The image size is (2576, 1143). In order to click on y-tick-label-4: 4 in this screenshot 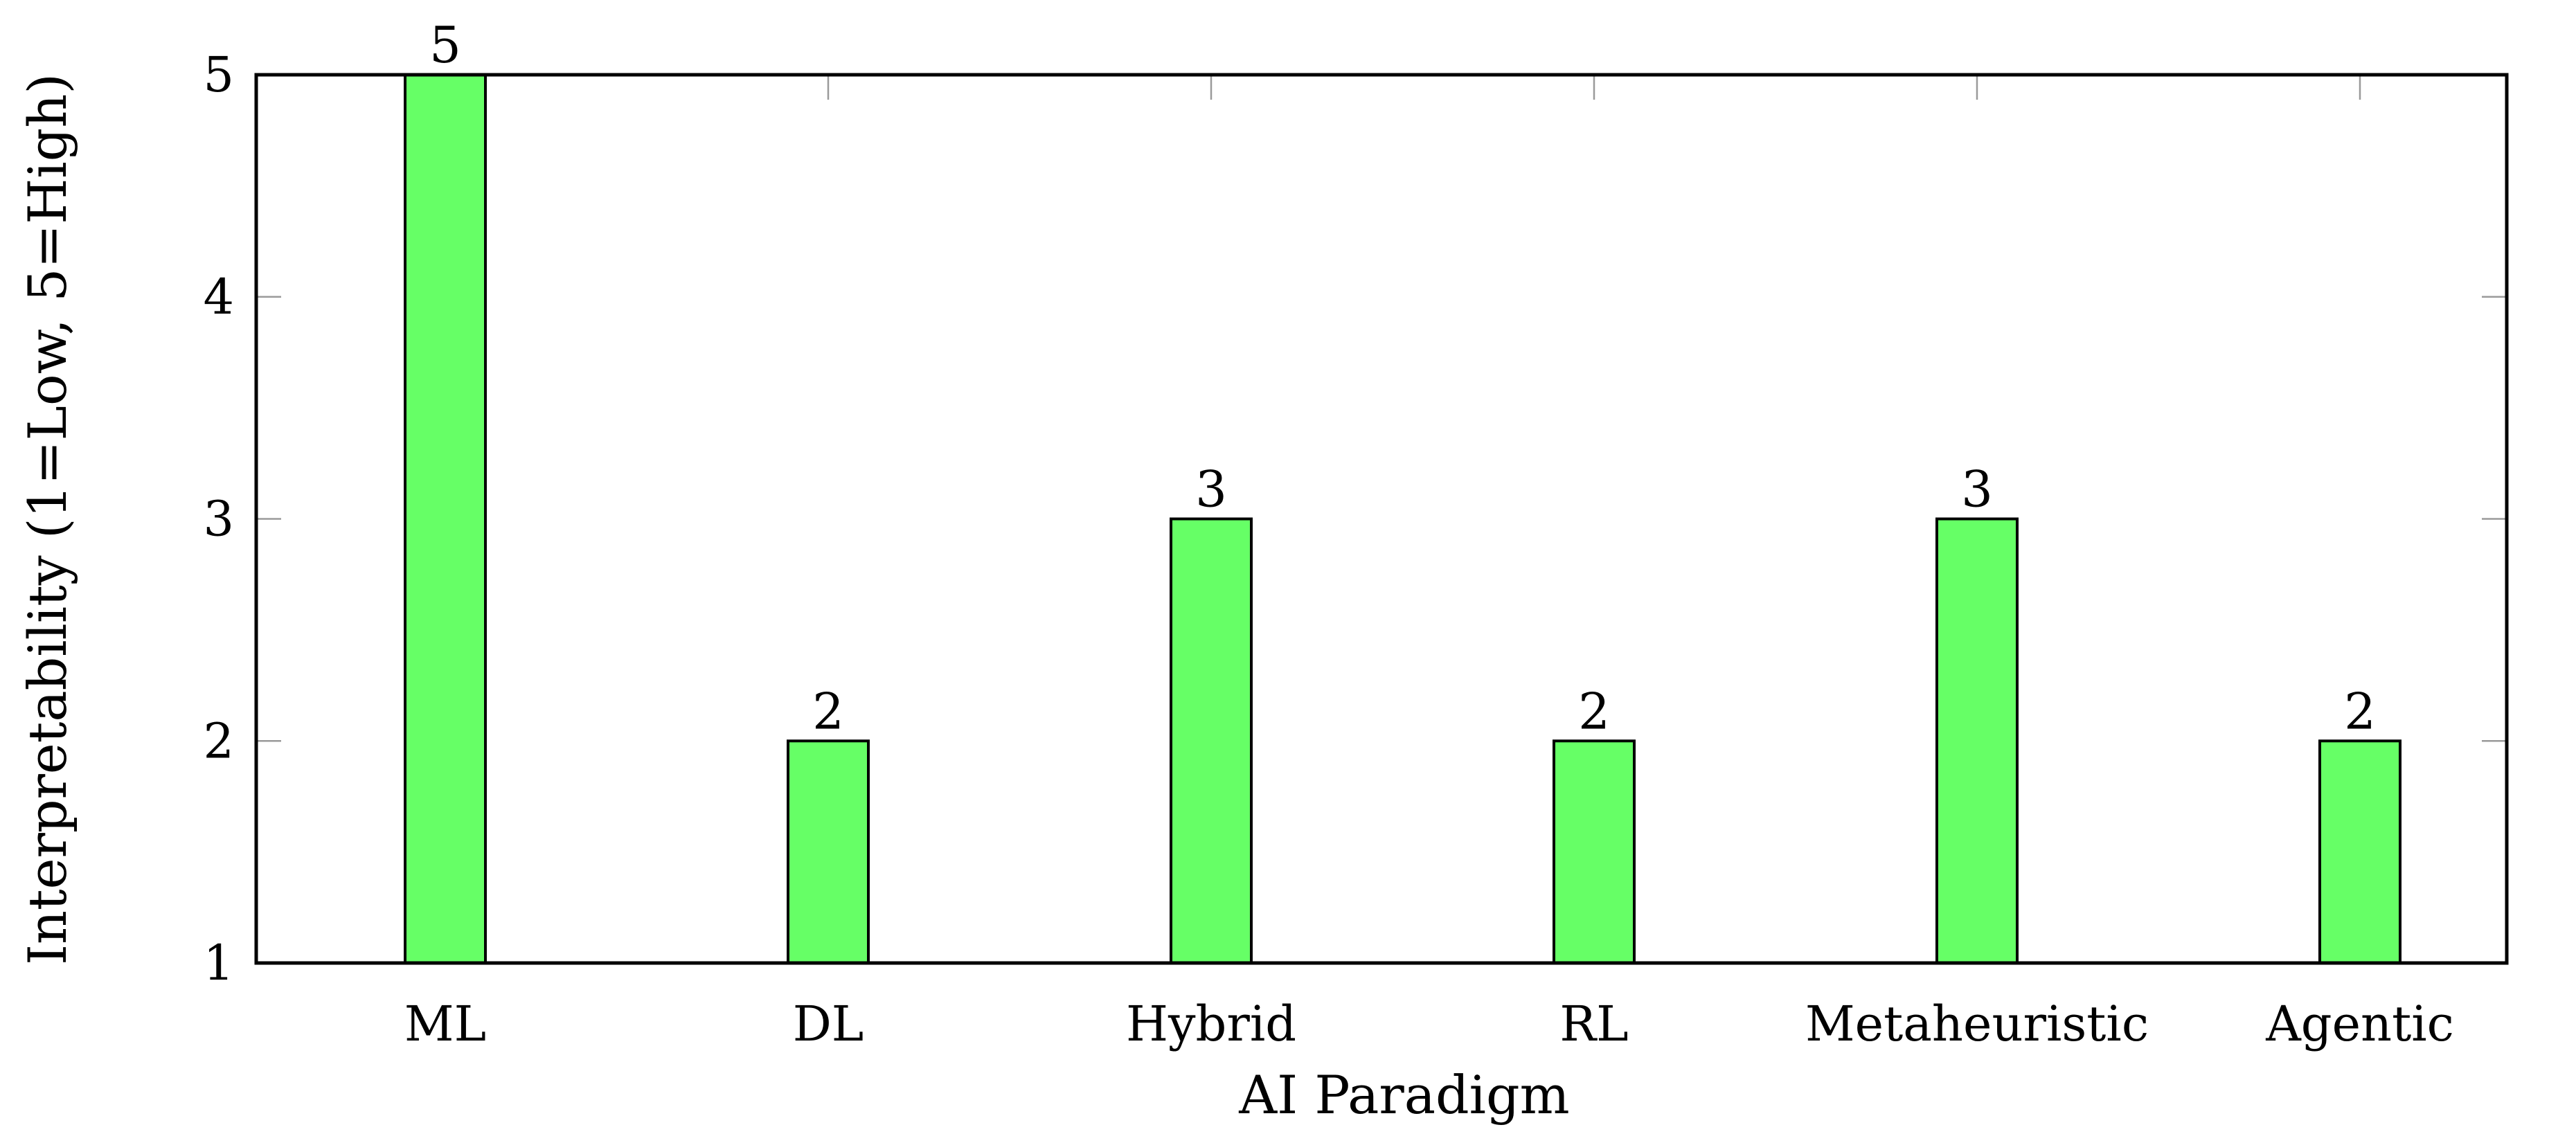, I will do `click(218, 297)`.